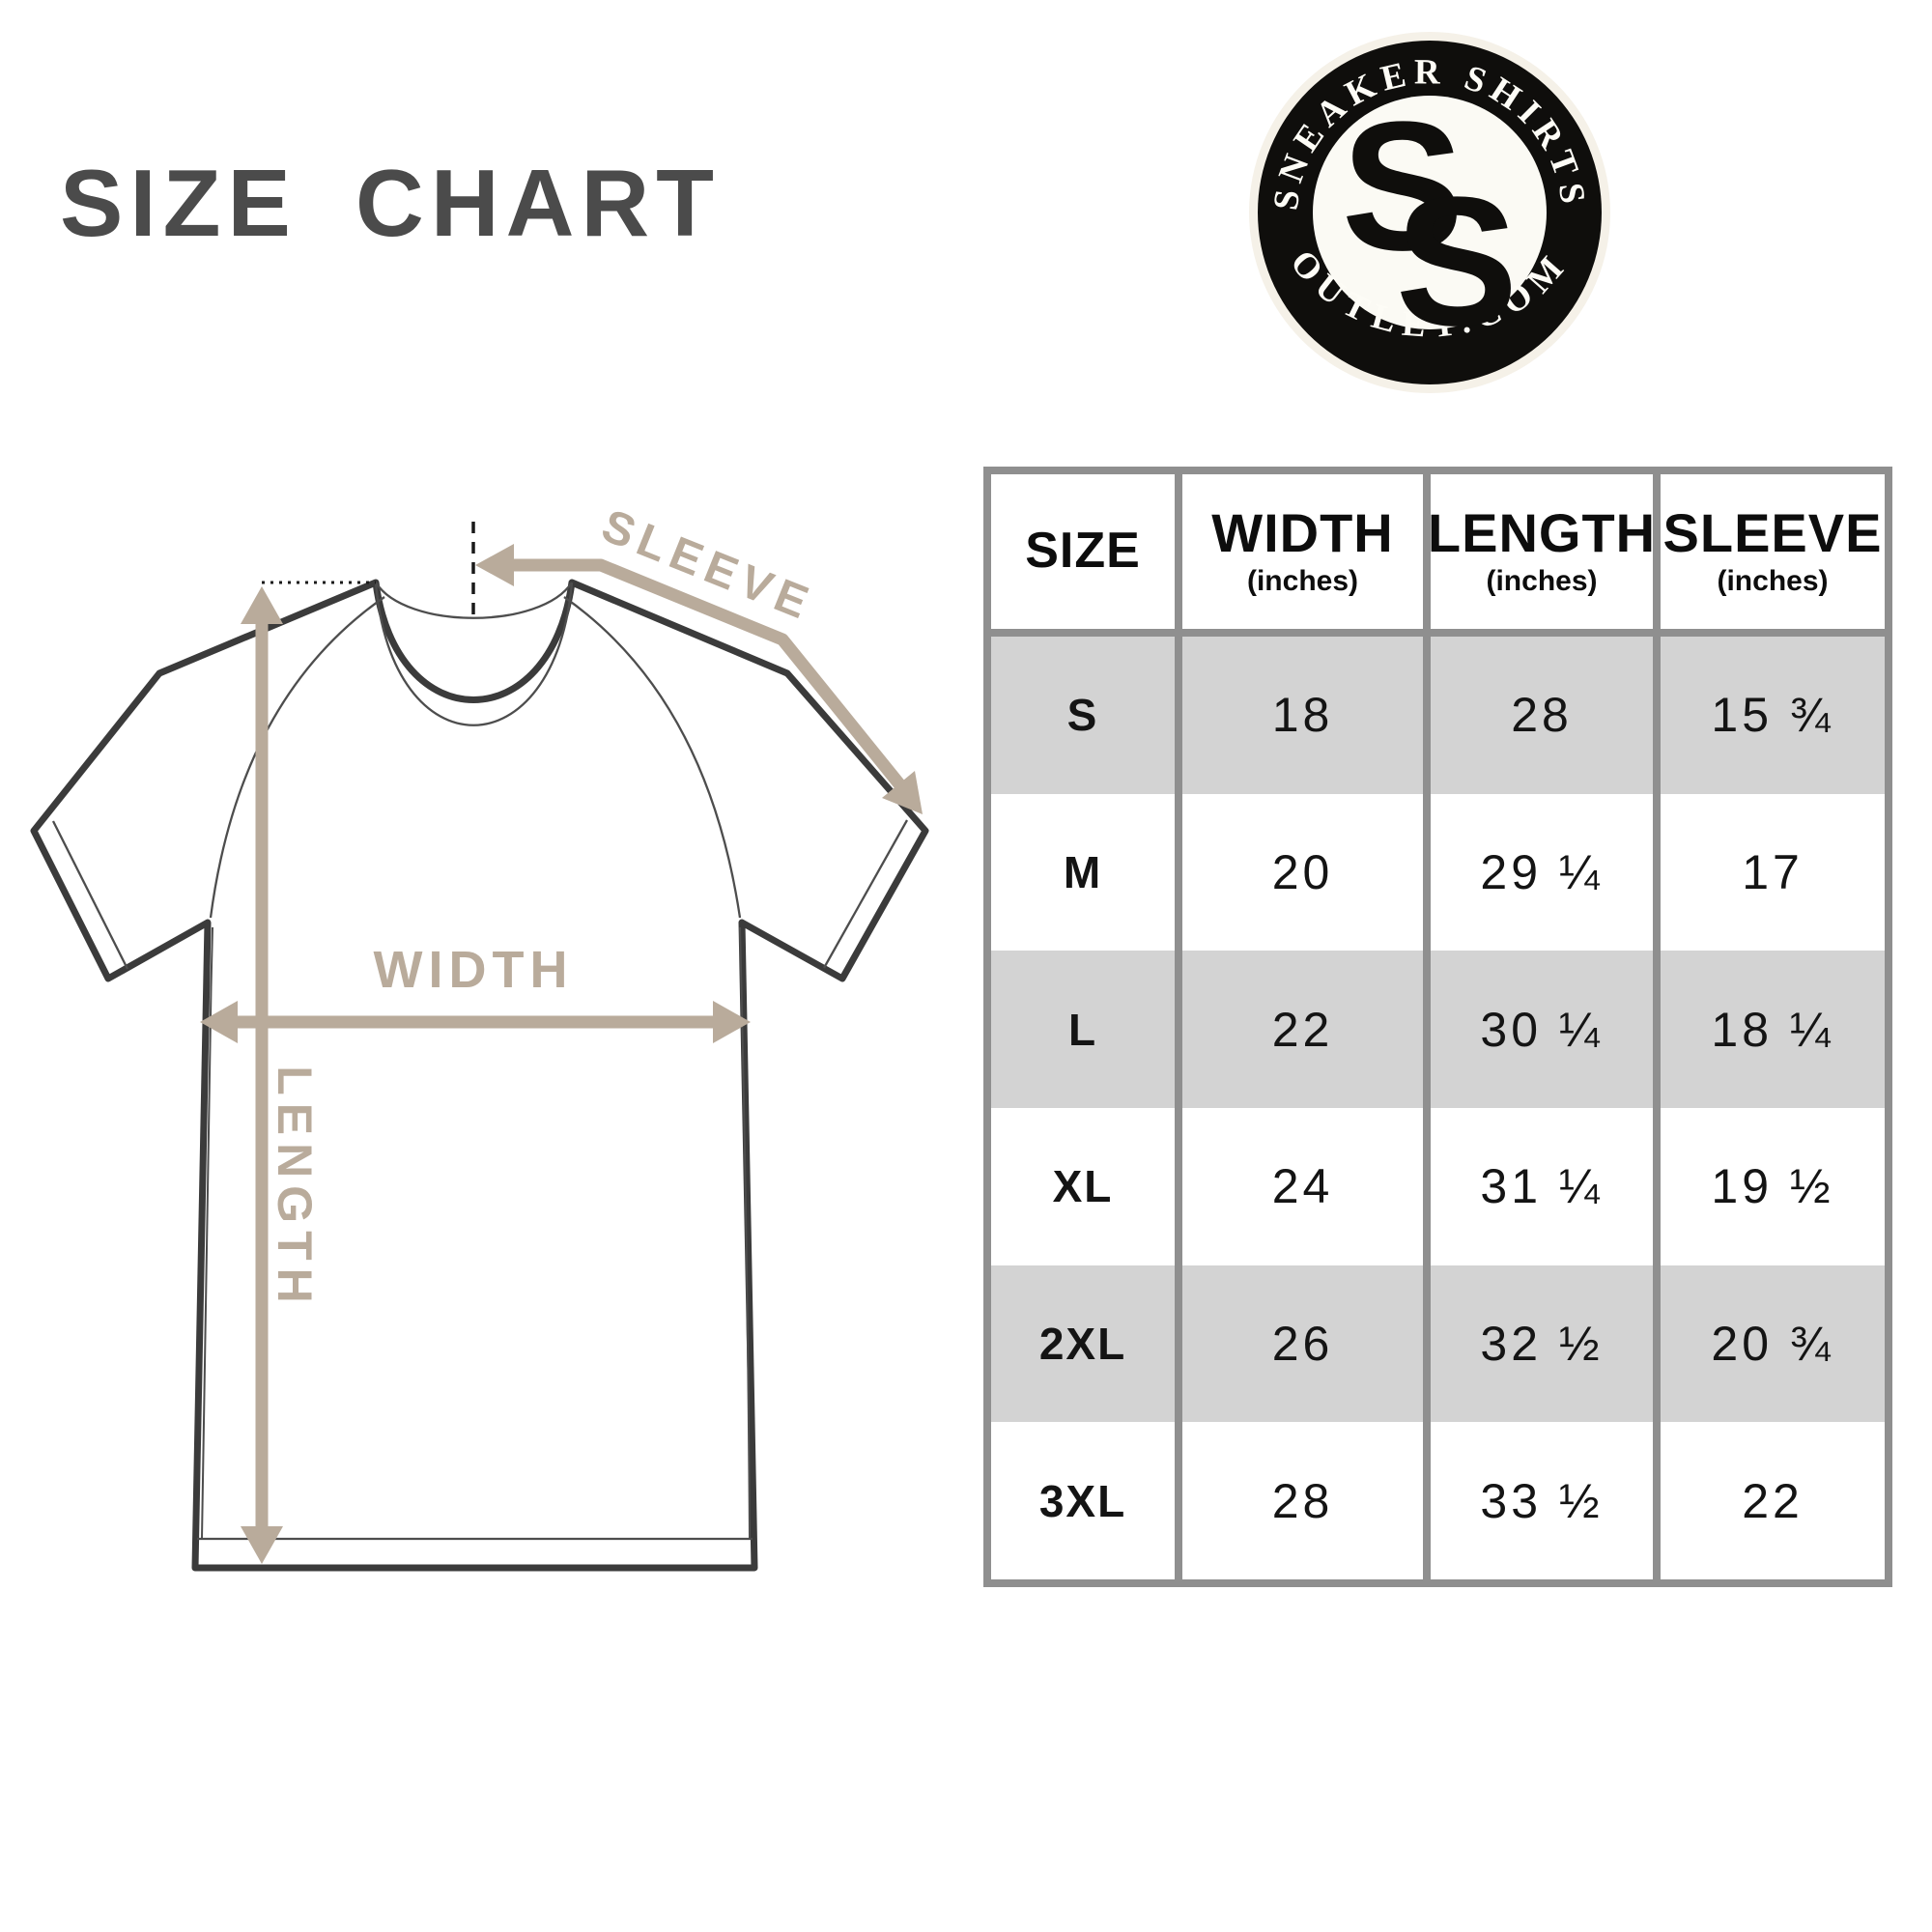  Describe the element at coordinates (1542, 872) in the screenshot. I see `cell-m-length: 29 ¼` at that location.